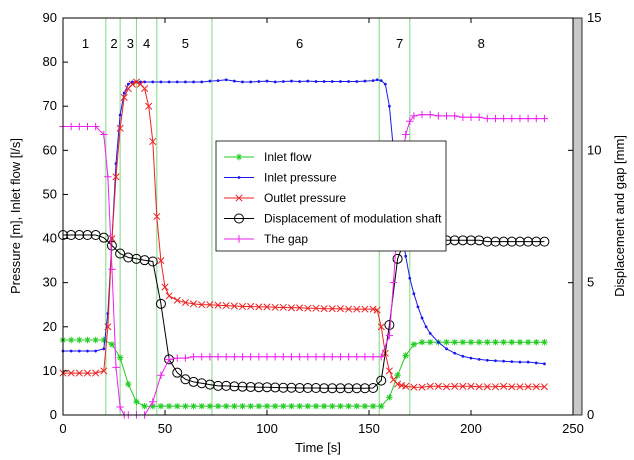 Image resolution: width=634 pixels, height=460 pixels. I want to click on phase-label: 2, so click(113, 43).